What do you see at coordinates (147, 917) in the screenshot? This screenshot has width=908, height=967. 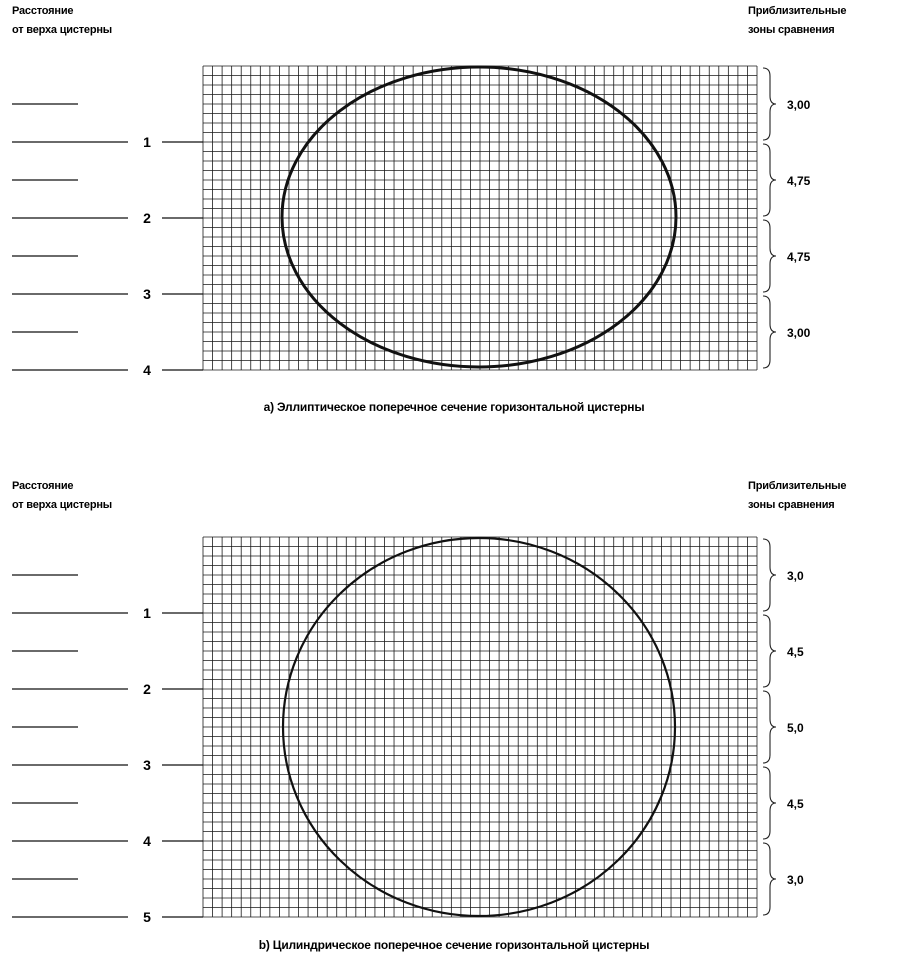 I see `distance-label: 5` at bounding box center [147, 917].